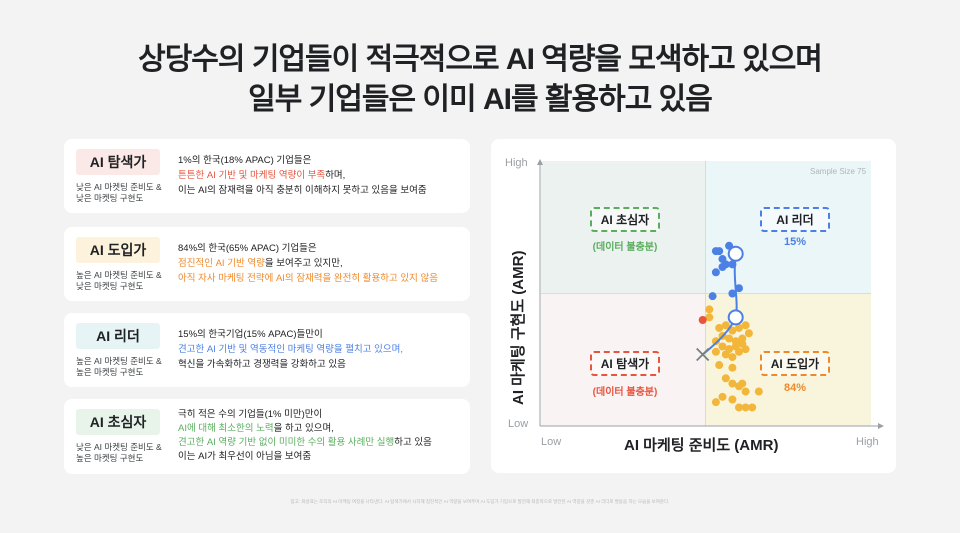 The image size is (960, 533). What do you see at coordinates (625, 363) in the screenshot?
I see `quadrant-label-explorer: AI 탐색가` at bounding box center [625, 363].